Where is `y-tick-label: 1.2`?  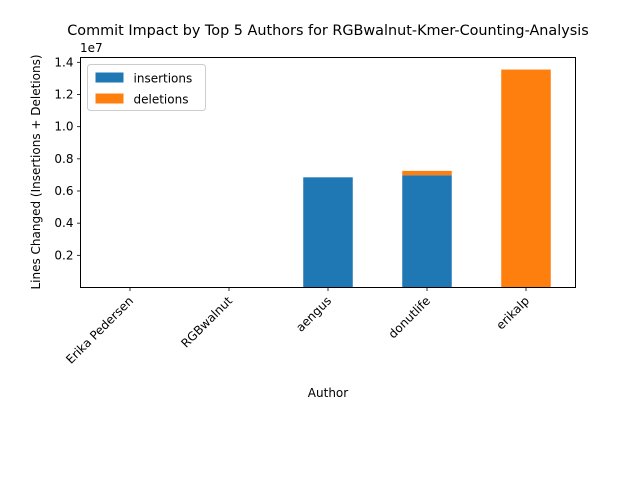 y-tick-label: 1.2 is located at coordinates (63, 94).